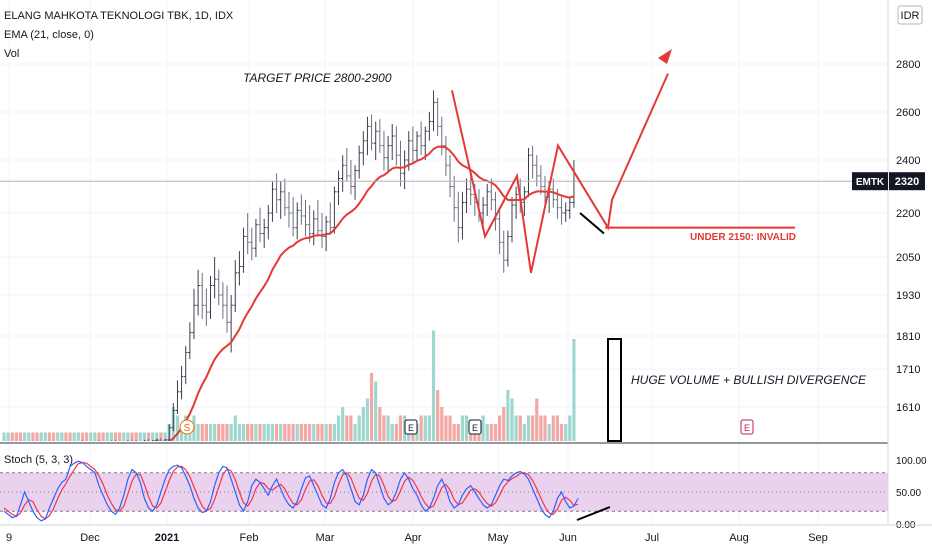  I want to click on arrow-head, so click(665, 56).